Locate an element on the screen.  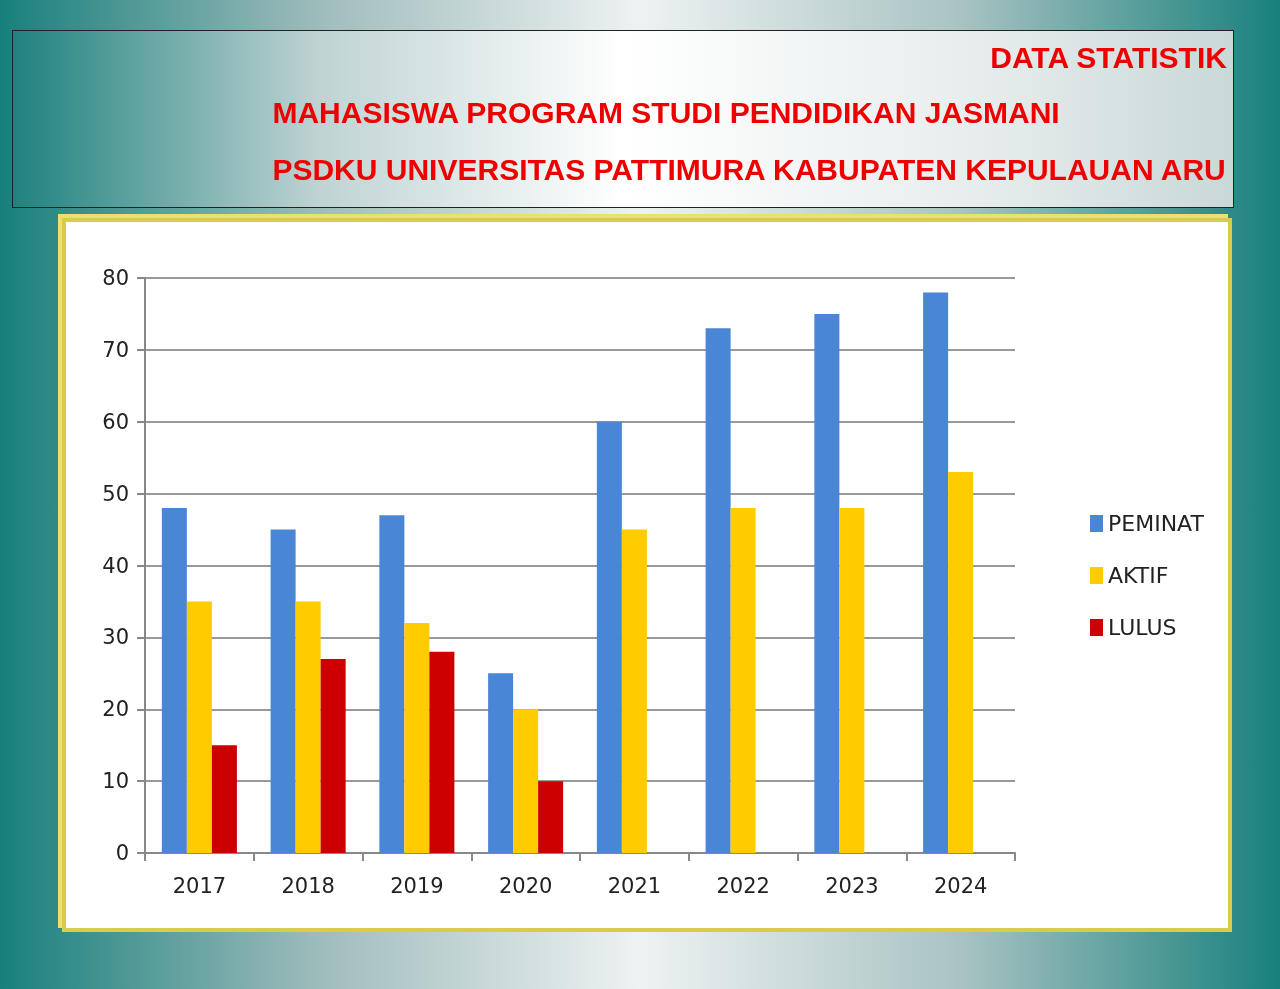
y-tick-label: 60 is located at coordinates (115, 421).